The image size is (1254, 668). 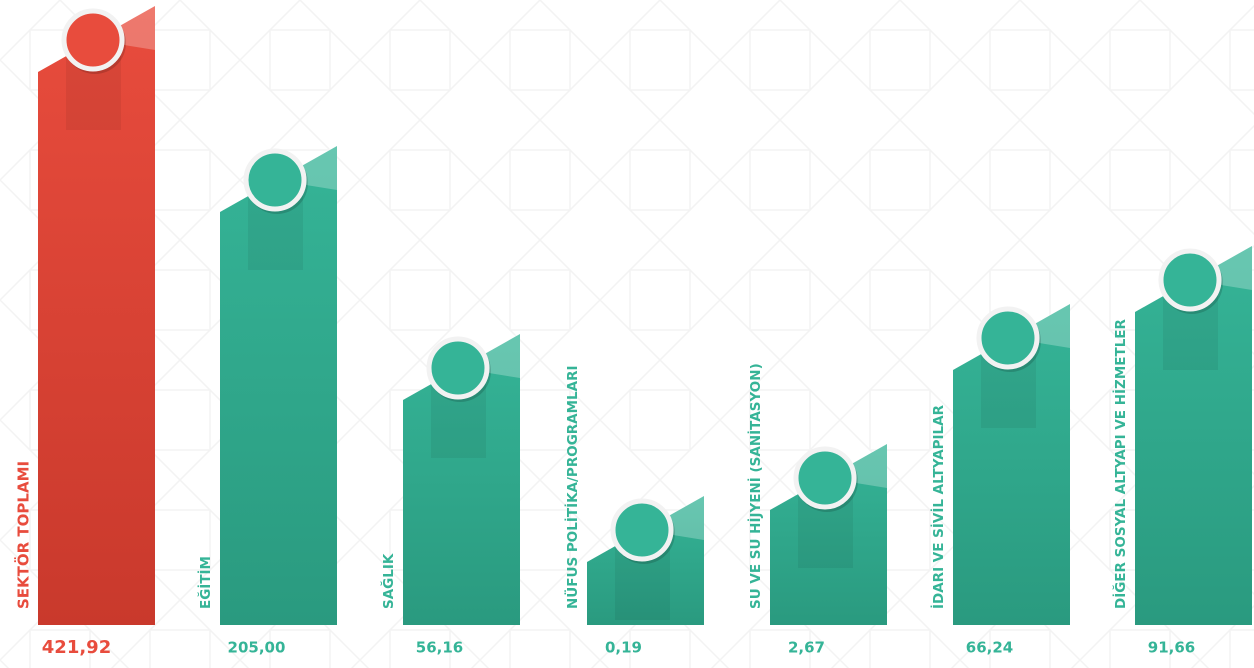 I want to click on value-label: 66,24, so click(x=989, y=648).